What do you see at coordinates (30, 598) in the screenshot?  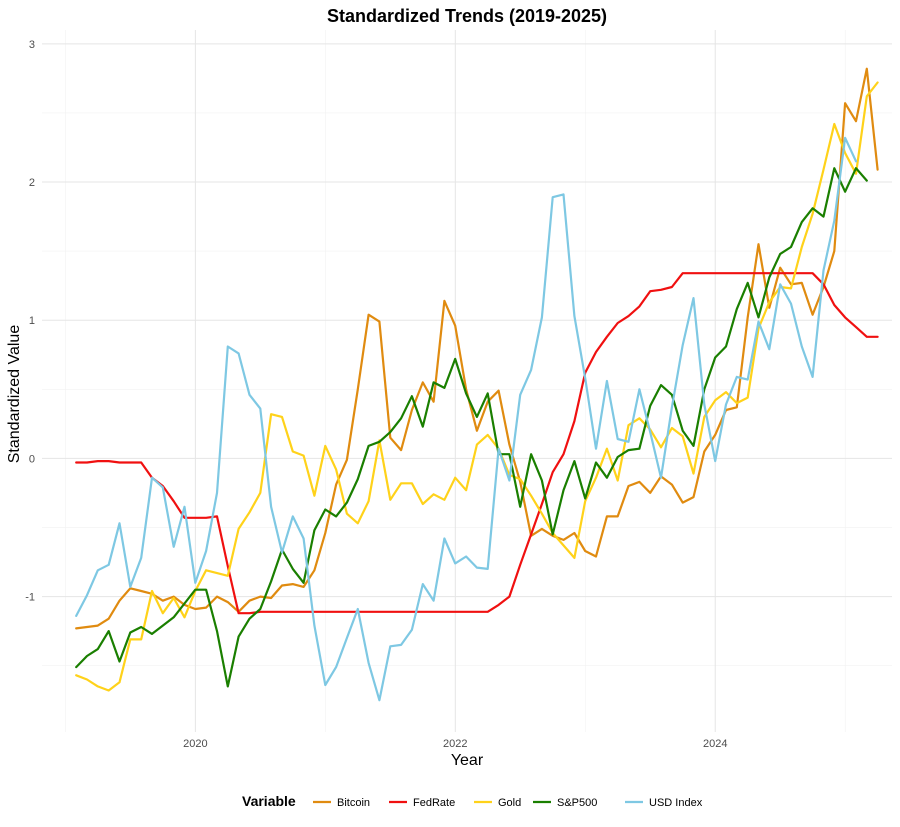 I see `y-tick-label: -1` at bounding box center [30, 598].